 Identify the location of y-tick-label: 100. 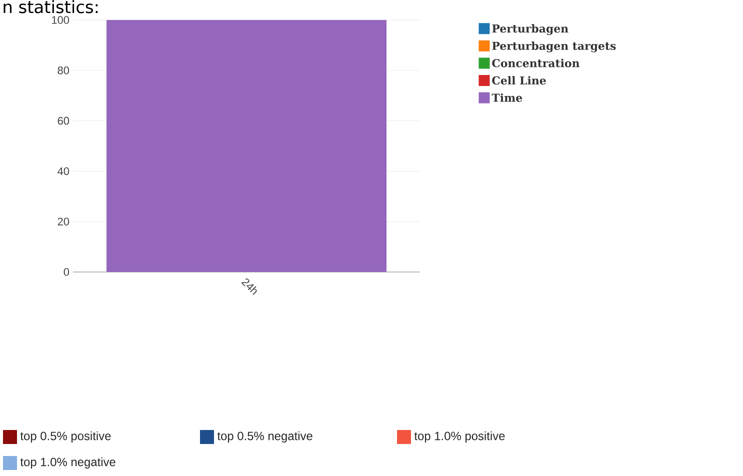
(61, 20).